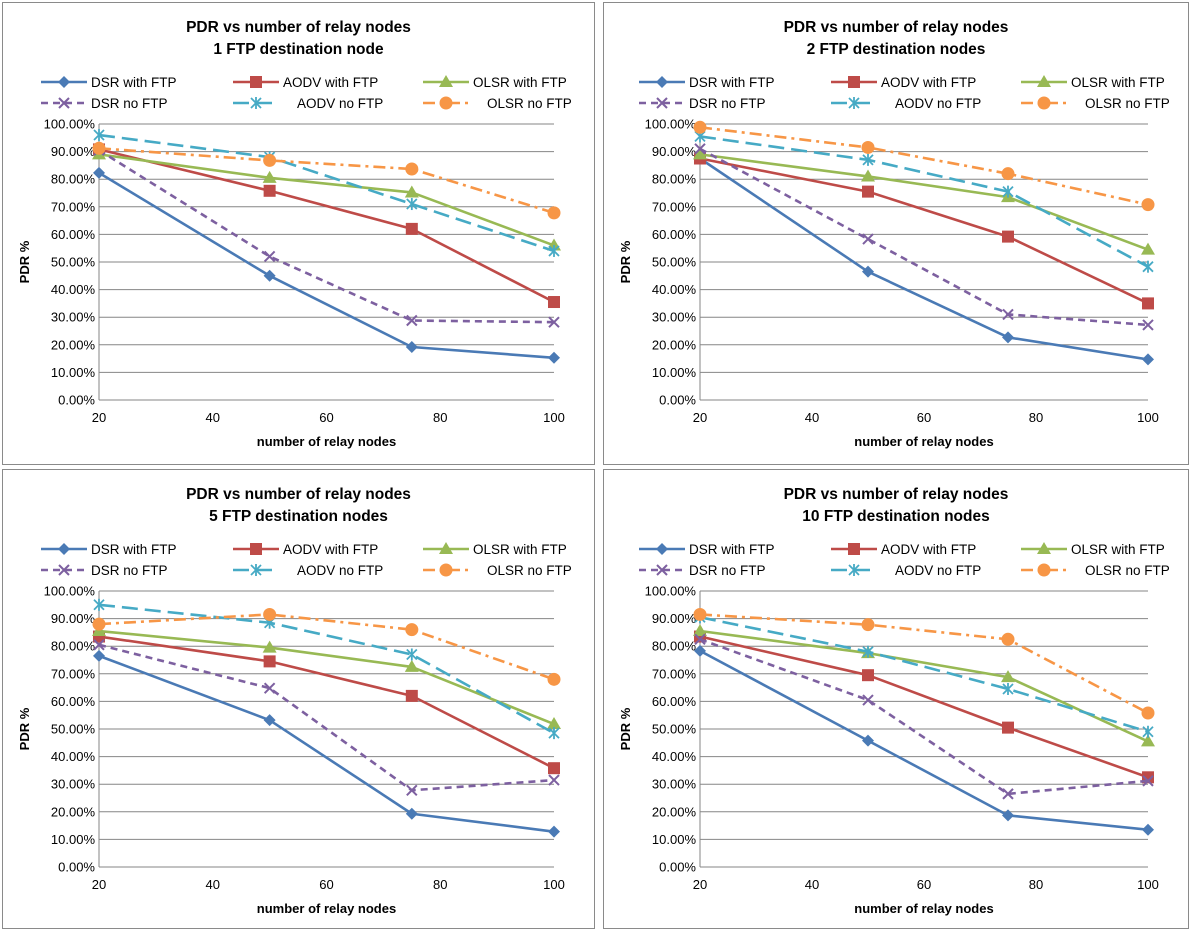  What do you see at coordinates (674, 179) in the screenshot?
I see `y-tick-label: 80.00%` at bounding box center [674, 179].